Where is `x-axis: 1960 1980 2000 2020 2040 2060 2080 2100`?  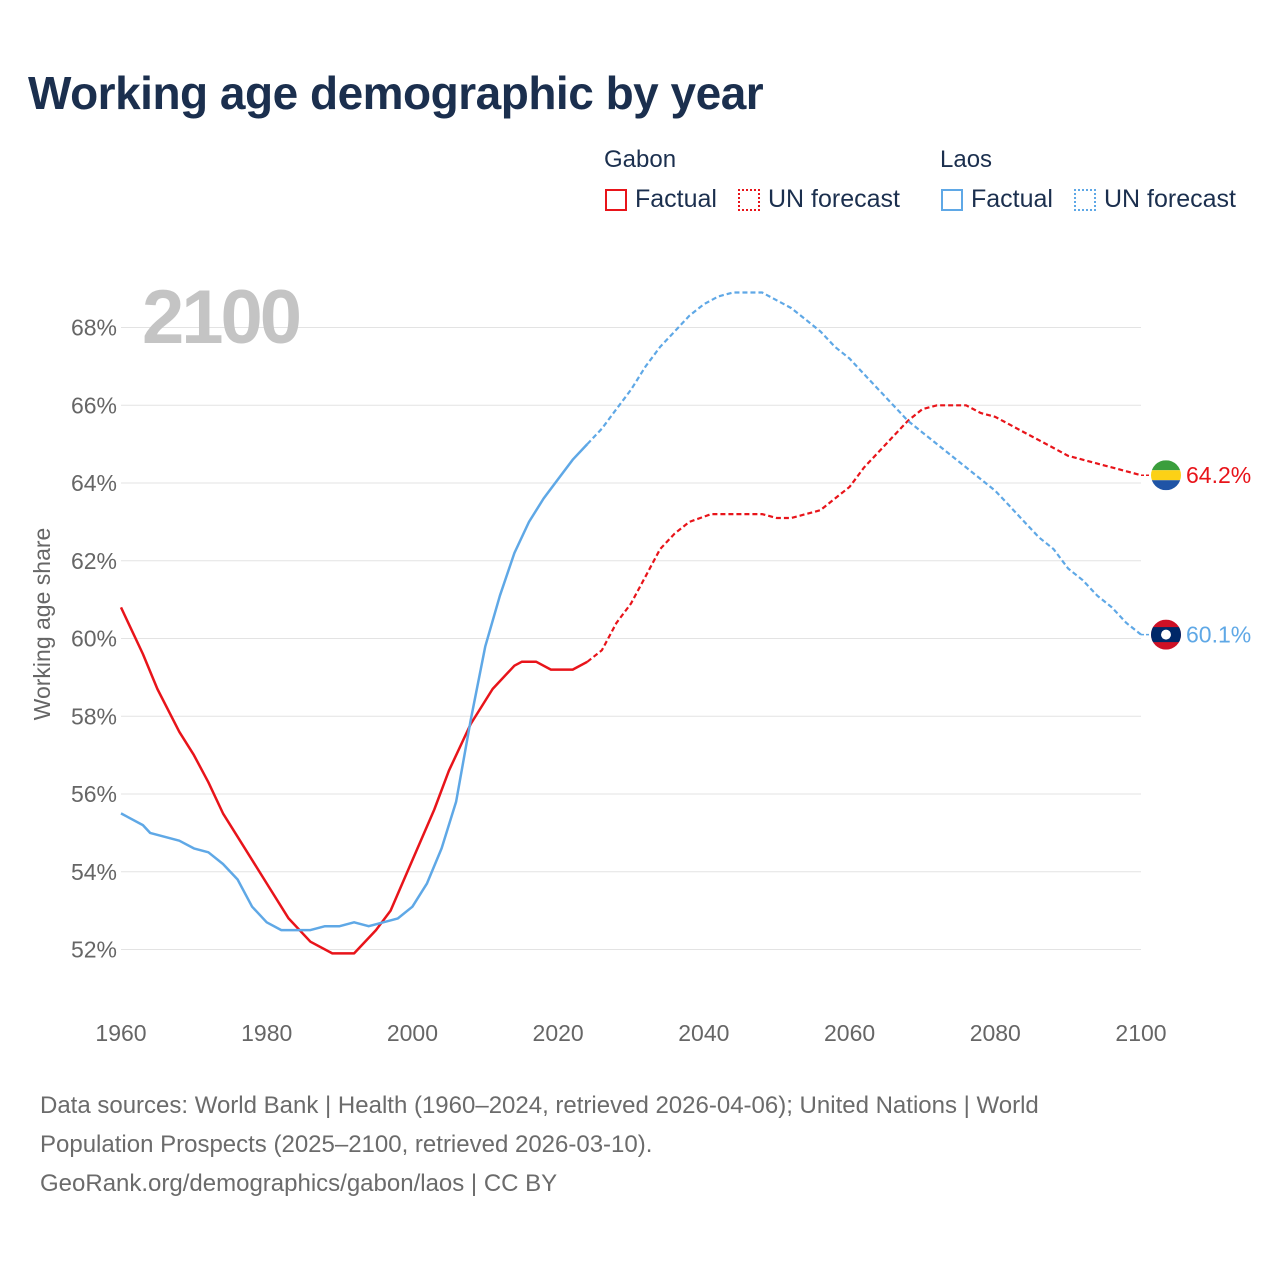
x-axis: 1960 1980 2000 2020 2040 2060 2080 2100 is located at coordinates (630, 1033).